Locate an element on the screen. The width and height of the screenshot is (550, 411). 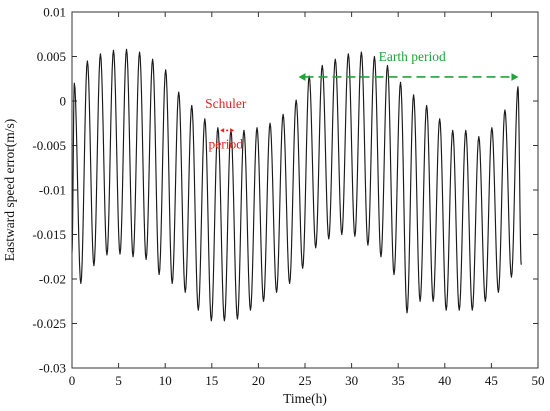
annotations: Schuler period Earth period is located at coordinates (362, 100).